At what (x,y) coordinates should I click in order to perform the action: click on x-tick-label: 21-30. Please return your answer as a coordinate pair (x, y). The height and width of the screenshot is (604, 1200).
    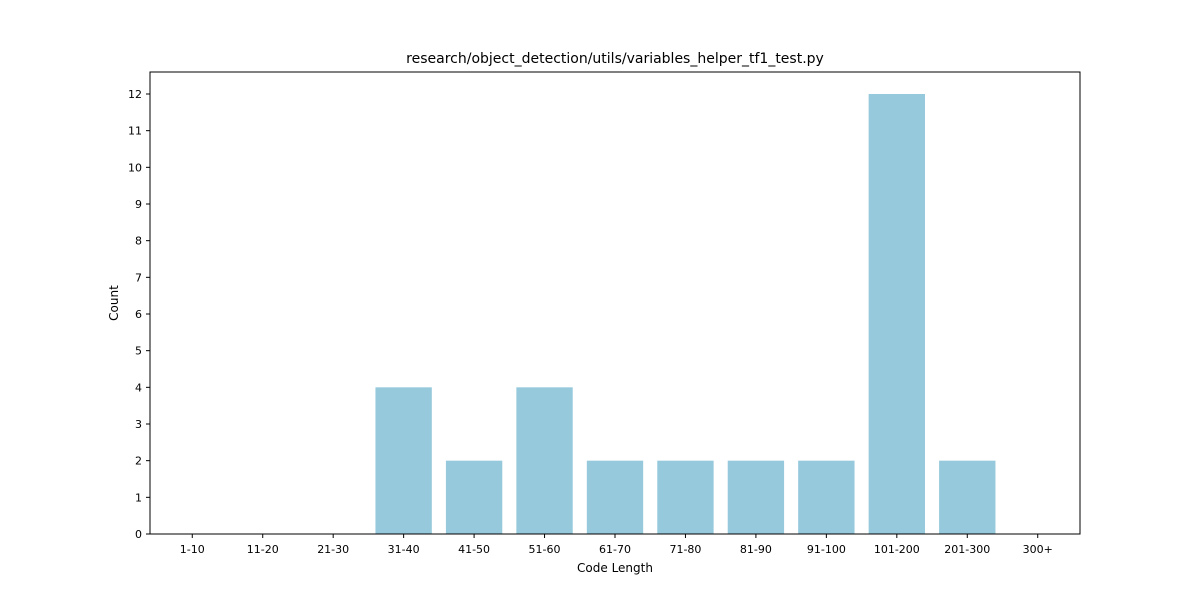
    Looking at the image, I should click on (333, 549).